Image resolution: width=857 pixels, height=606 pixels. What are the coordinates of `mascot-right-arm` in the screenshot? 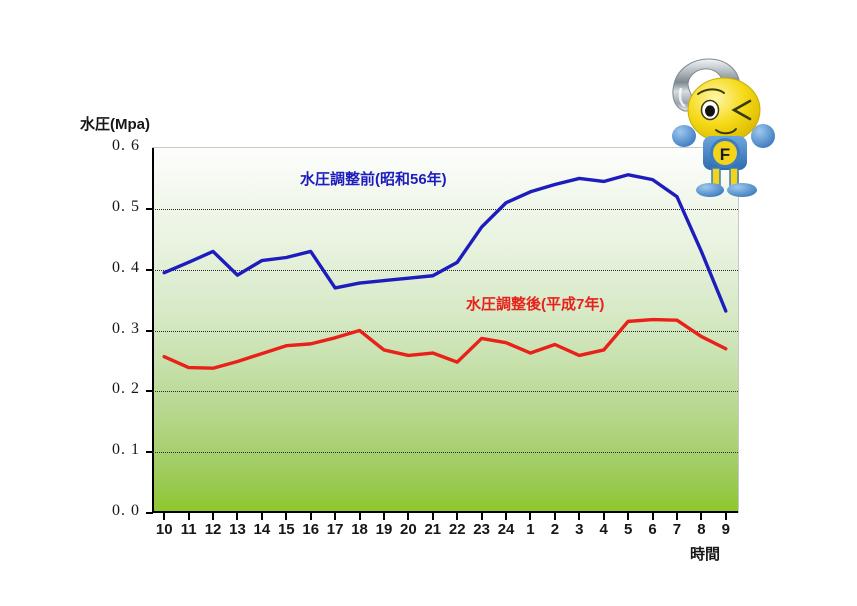 It's located at (763, 136).